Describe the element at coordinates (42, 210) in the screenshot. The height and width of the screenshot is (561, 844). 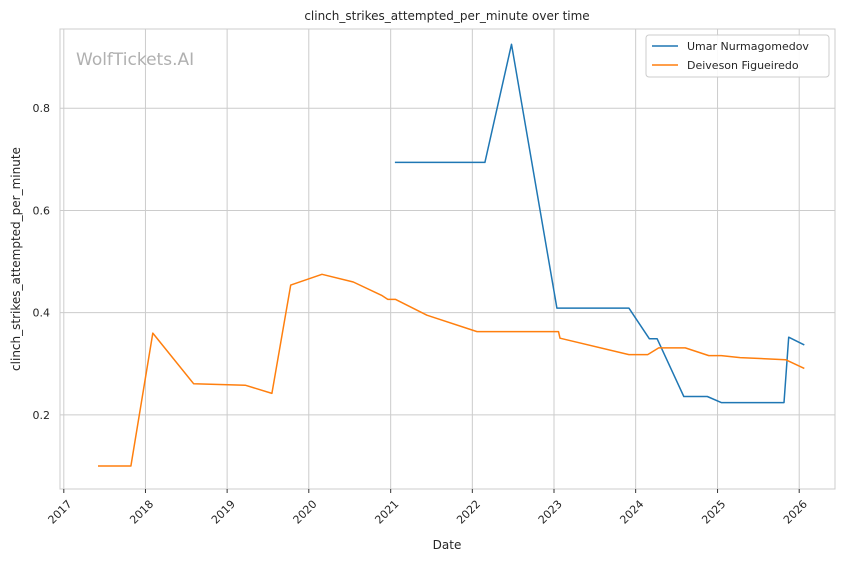
I see `y-tick-label: 0.6` at that location.